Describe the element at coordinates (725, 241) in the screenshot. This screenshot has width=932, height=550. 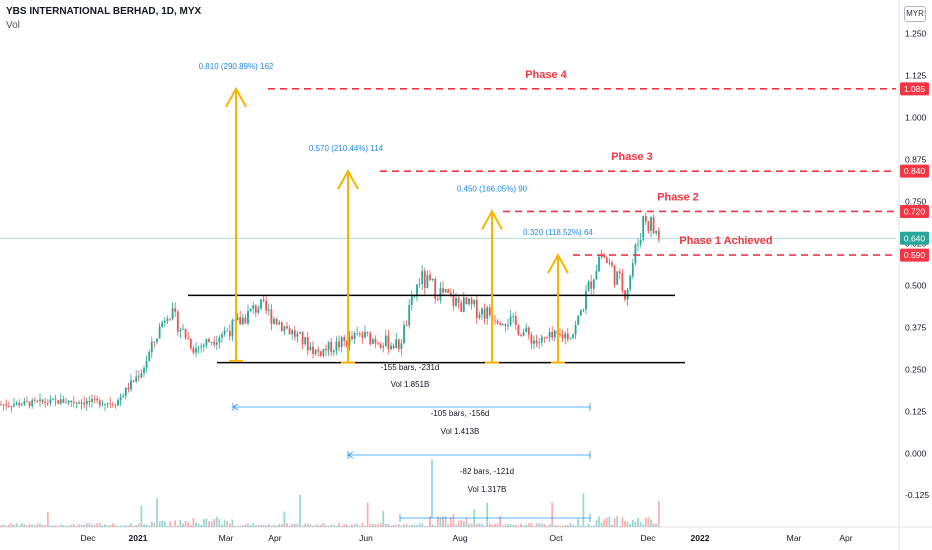
I see `target-annotation: Phase 1 Achieved` at that location.